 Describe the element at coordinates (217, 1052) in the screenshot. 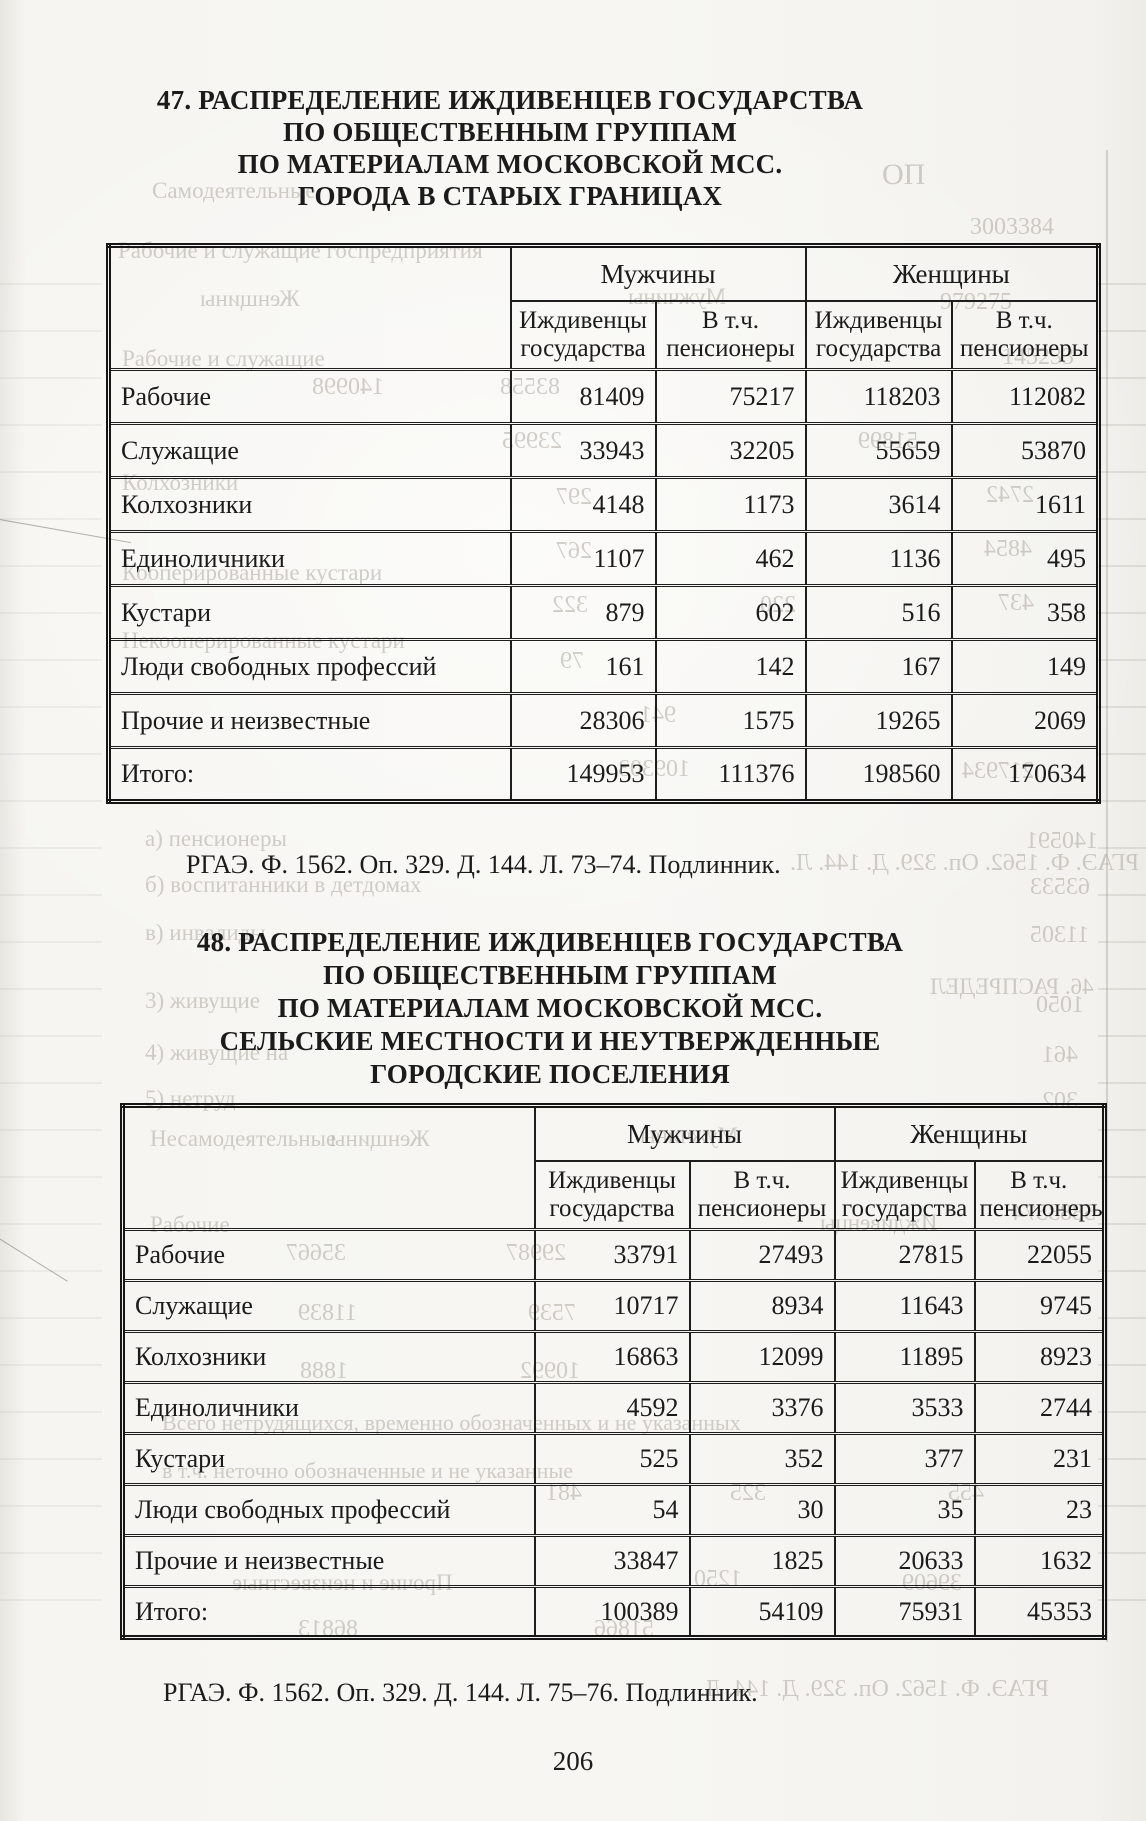

I see `bleedthrough-text: 4) живущие на` at that location.